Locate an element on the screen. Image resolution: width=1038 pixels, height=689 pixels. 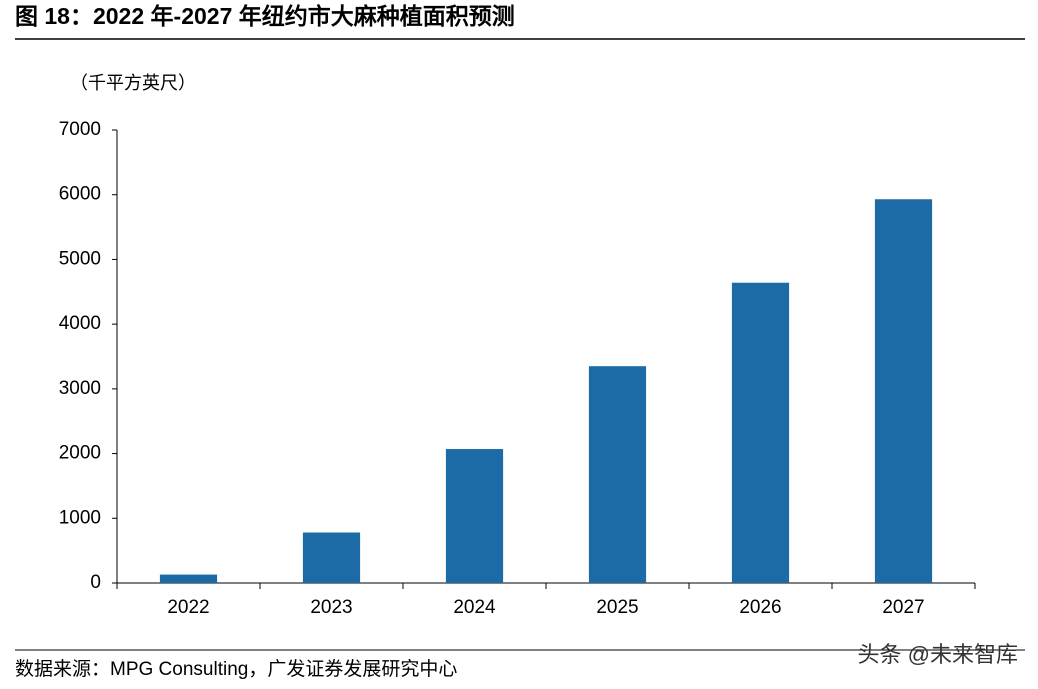
watermark: 头条 @未来智库 is located at coordinates (938, 654).